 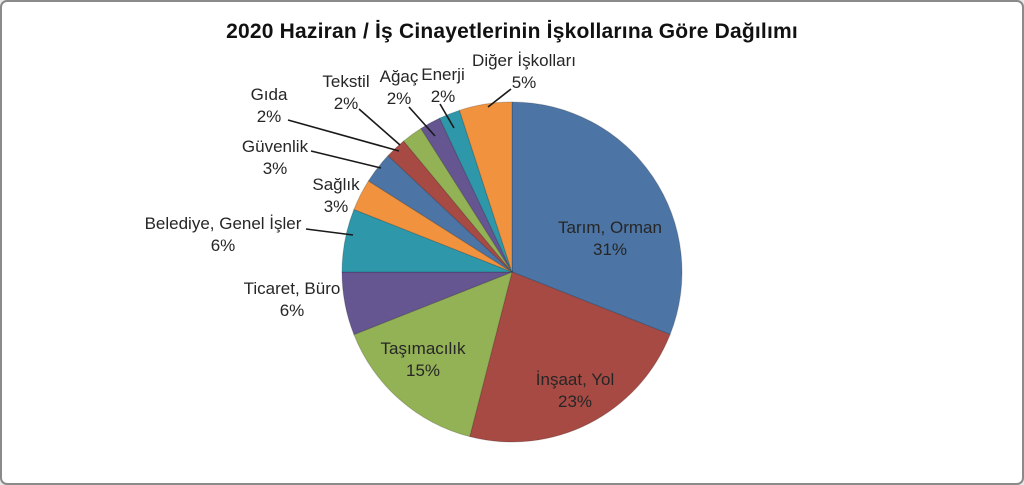 What do you see at coordinates (447, 116) in the screenshot?
I see `leader-line-enerji` at bounding box center [447, 116].